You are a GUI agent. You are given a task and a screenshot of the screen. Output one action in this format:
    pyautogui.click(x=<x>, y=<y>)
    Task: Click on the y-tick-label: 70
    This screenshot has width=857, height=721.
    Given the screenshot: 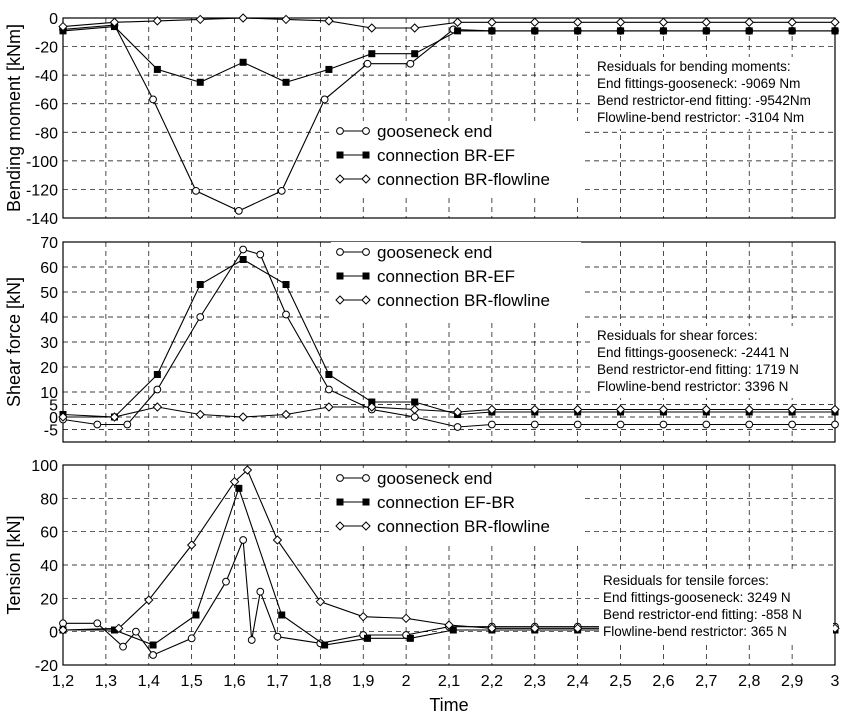 What is the action you would take?
    pyautogui.click(x=49, y=243)
    